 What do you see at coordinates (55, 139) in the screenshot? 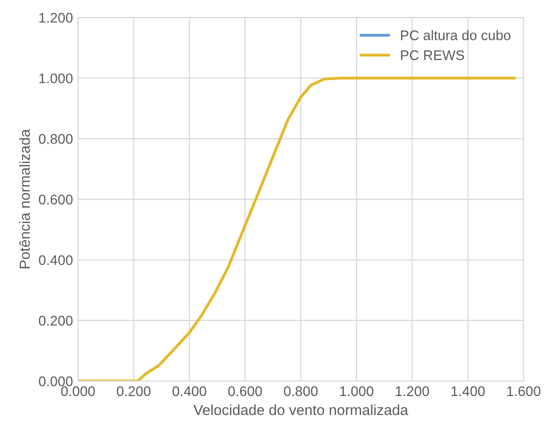
I see `y-tick-label: 0.800` at bounding box center [55, 139].